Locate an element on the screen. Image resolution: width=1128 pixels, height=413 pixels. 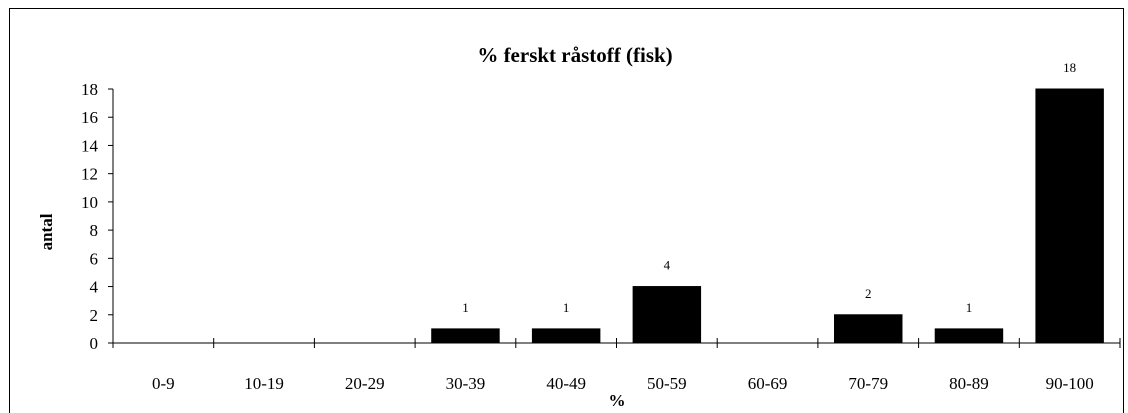
category-label: 50-59 is located at coordinates (667, 383).